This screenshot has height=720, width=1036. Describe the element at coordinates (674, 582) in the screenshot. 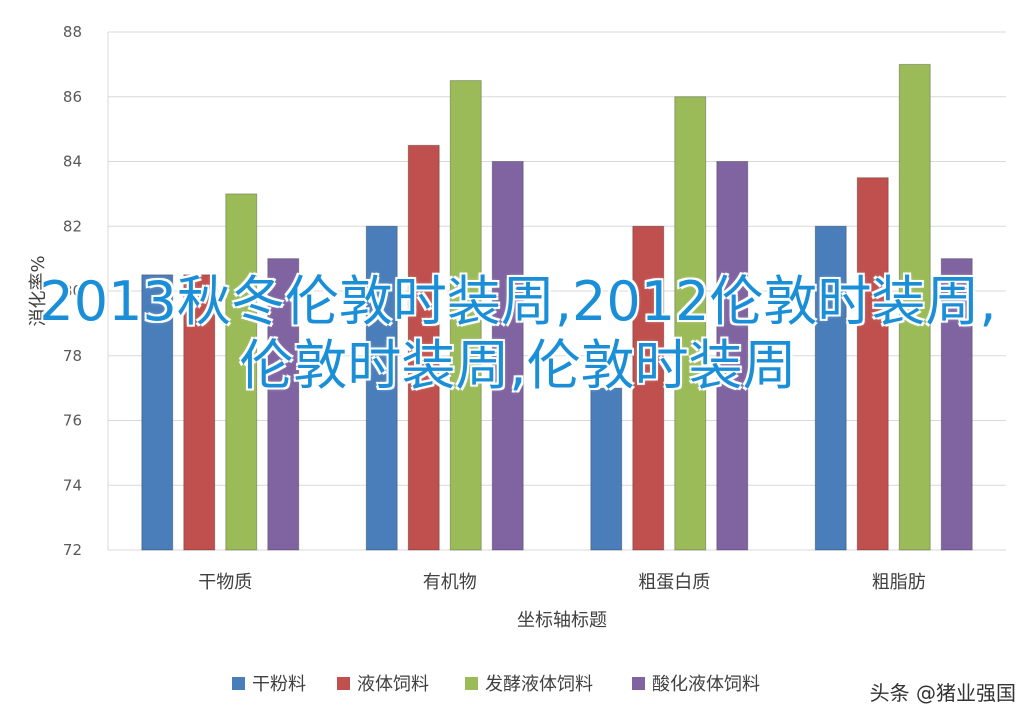

I see `category-label: 粗蛋白质` at that location.